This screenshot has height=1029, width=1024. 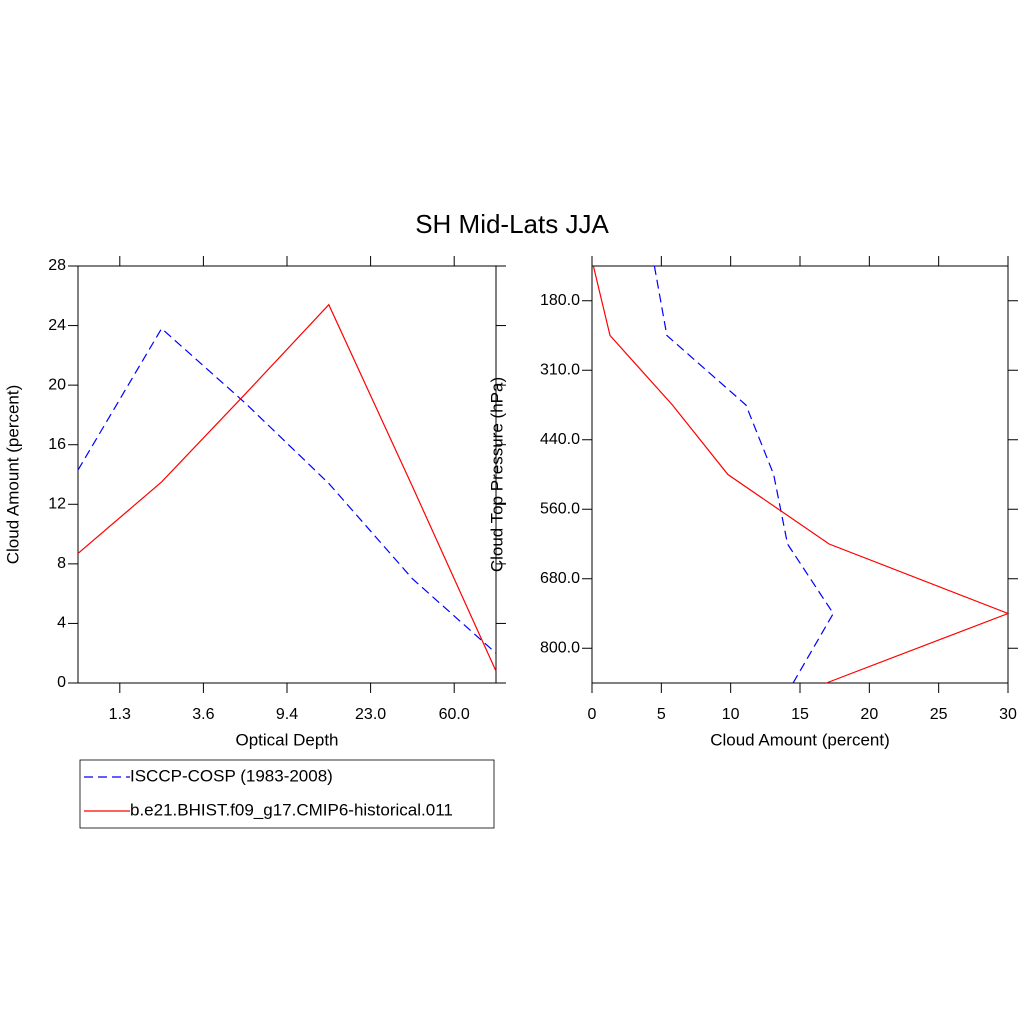 What do you see at coordinates (287, 714) in the screenshot?
I see `x-tick-label: 9.4` at bounding box center [287, 714].